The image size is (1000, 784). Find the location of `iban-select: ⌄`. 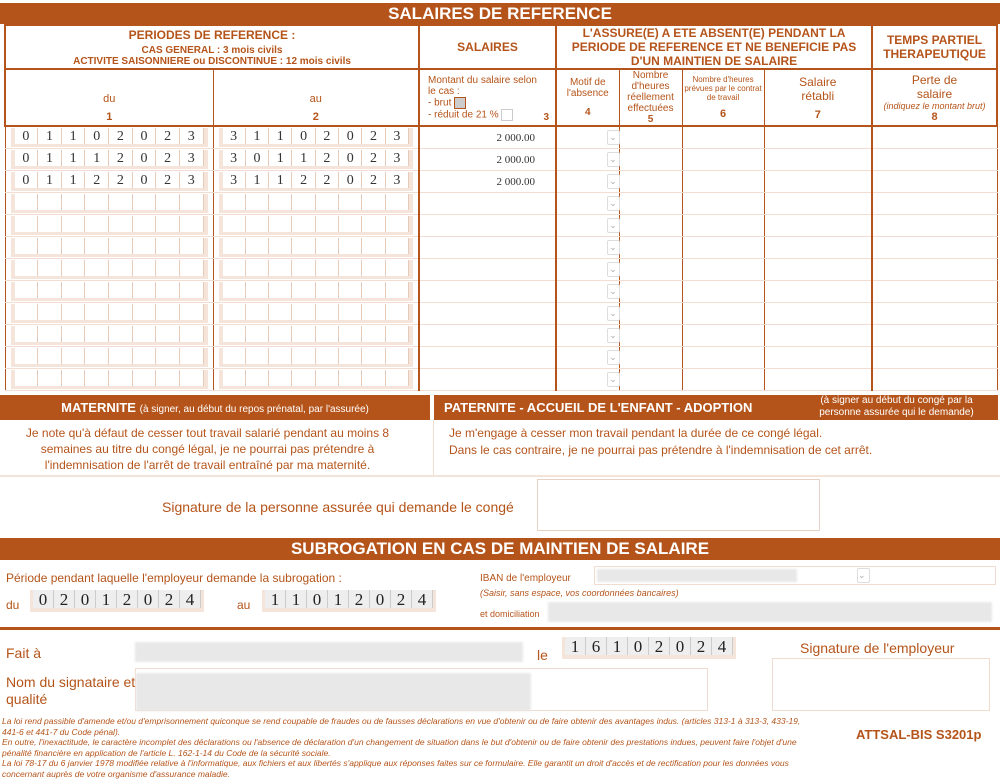

iban-select: ⌄ is located at coordinates (795, 575).